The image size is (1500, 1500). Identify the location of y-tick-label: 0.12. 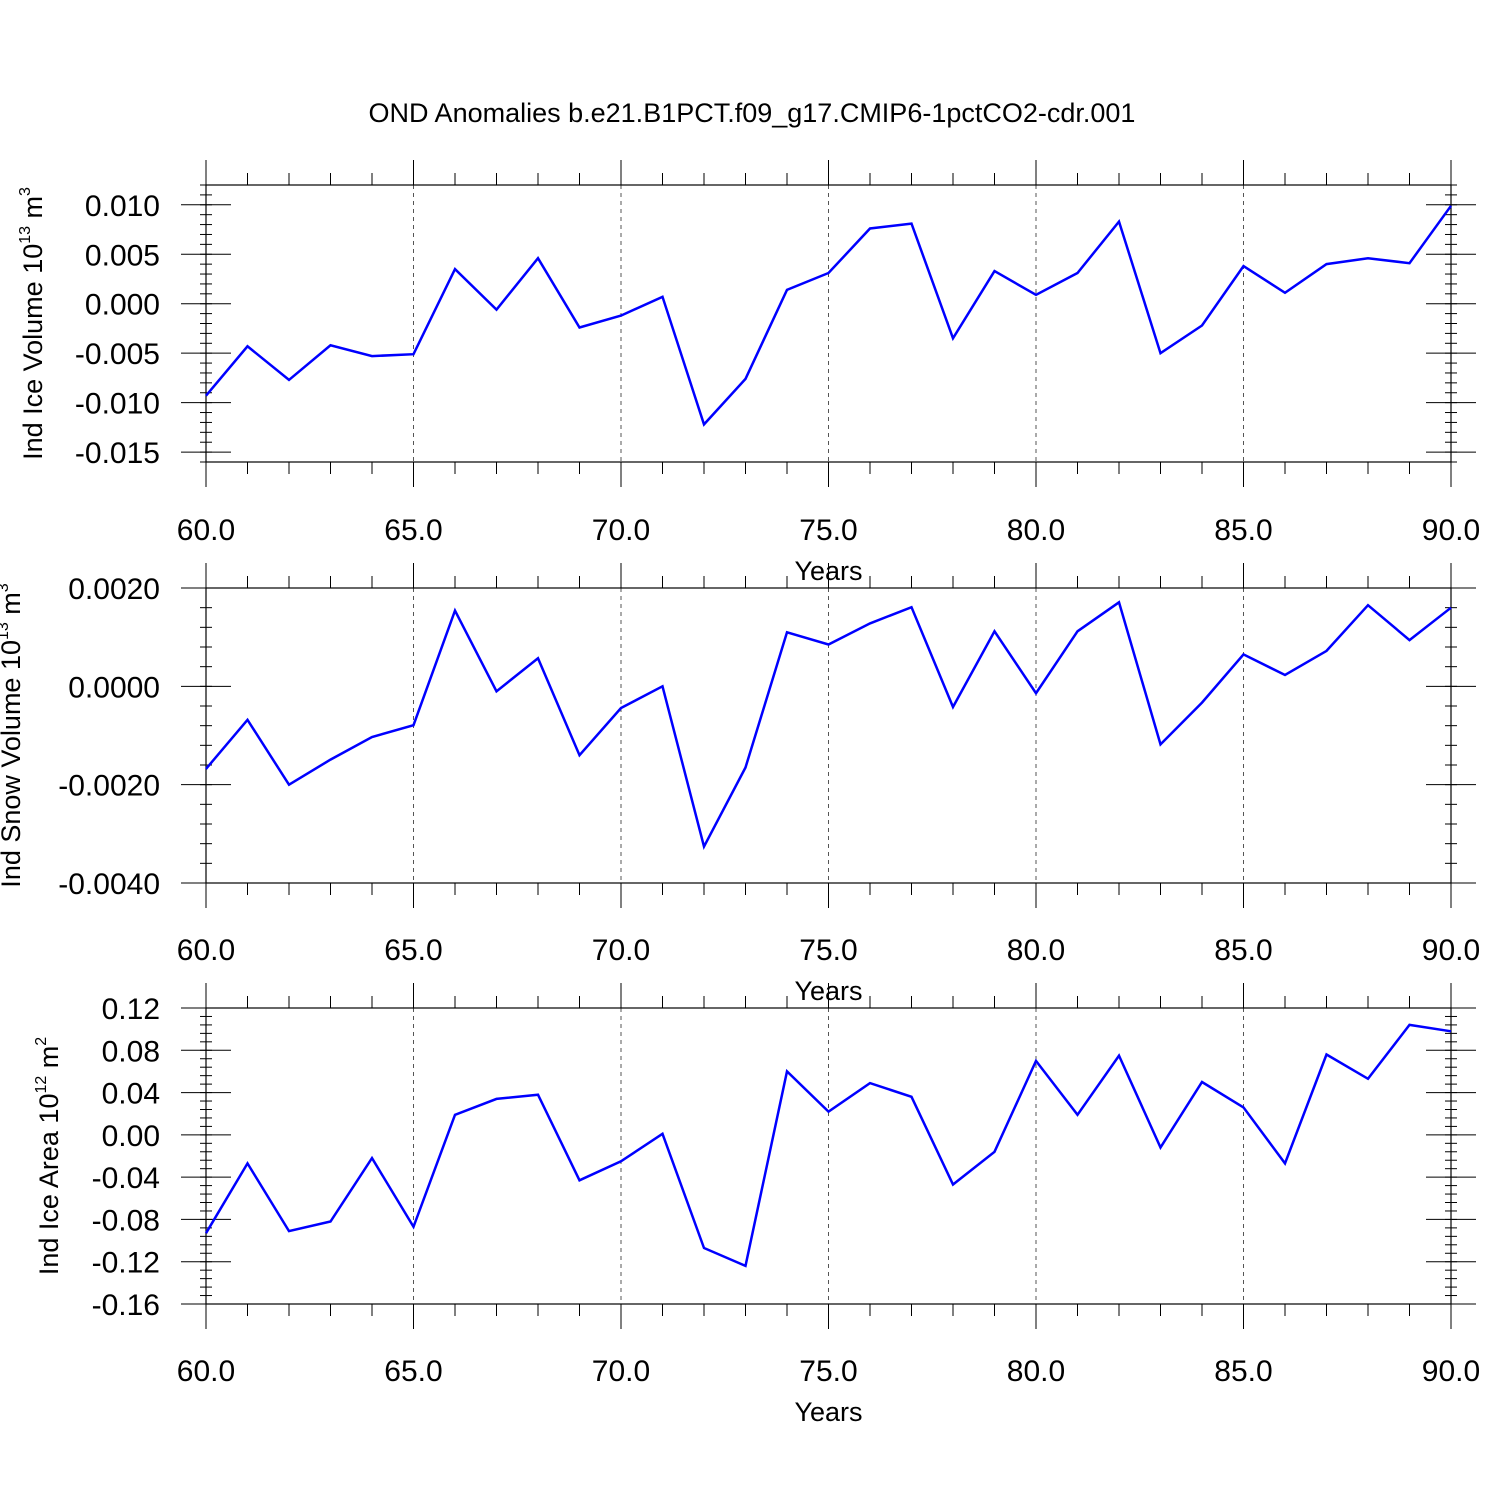
(131, 1009).